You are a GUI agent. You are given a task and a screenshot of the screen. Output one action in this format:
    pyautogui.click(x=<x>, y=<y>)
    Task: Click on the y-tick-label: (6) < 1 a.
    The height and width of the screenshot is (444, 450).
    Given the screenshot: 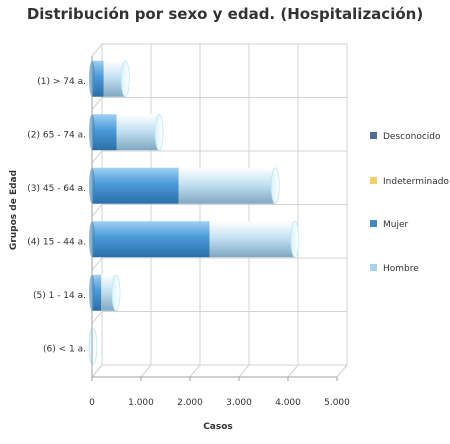 What is the action you would take?
    pyautogui.click(x=64, y=349)
    